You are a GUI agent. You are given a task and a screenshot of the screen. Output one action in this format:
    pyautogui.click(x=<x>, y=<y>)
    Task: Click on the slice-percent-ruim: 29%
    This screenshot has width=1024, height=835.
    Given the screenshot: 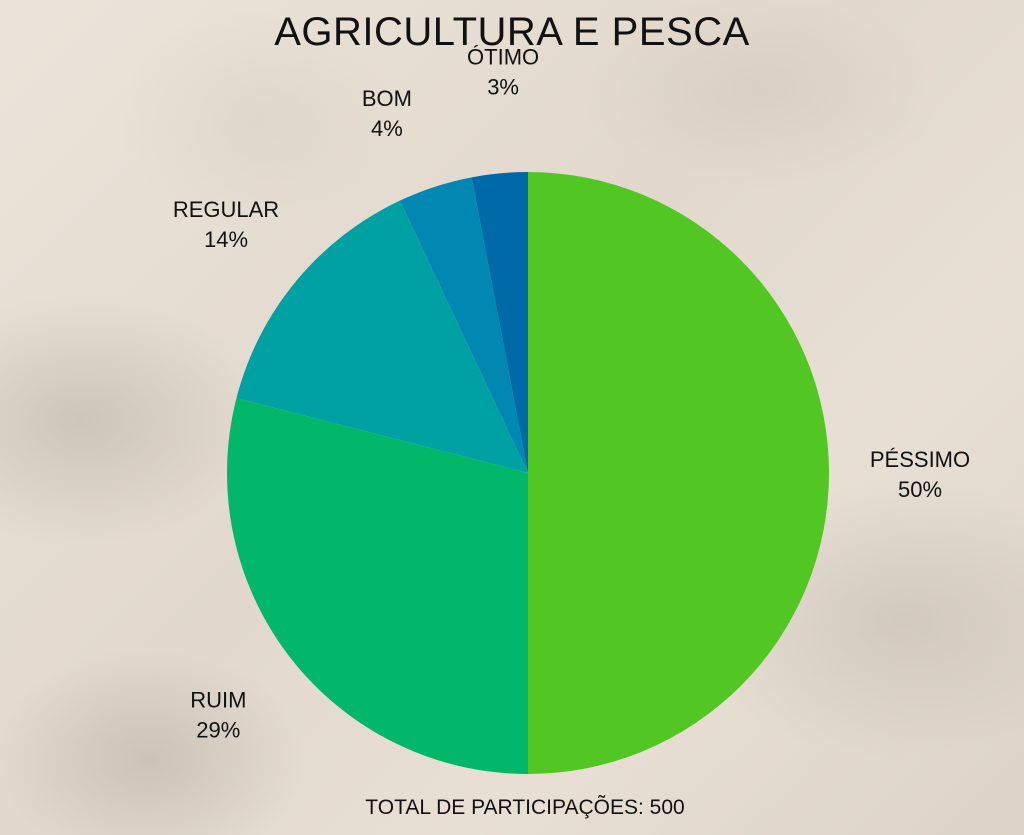 What is the action you would take?
    pyautogui.click(x=218, y=729)
    